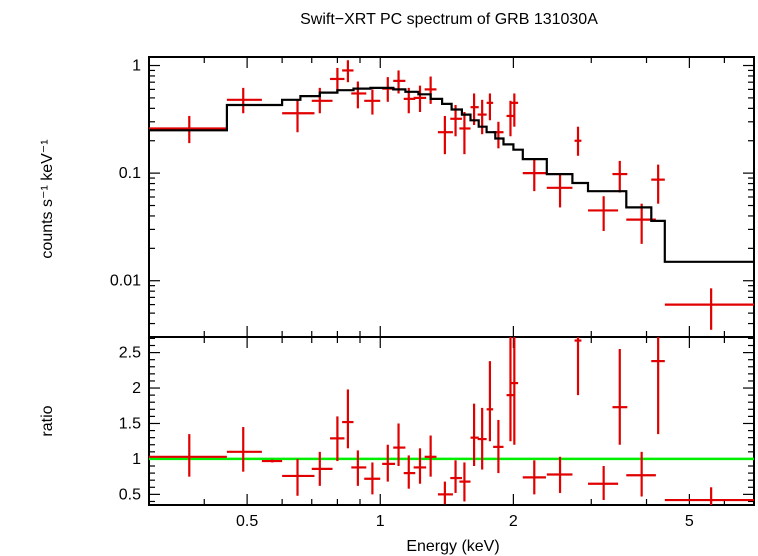 Image resolution: width=758 pixels, height=556 pixels. I want to click on y-tick-label: 2.5, so click(130, 353).